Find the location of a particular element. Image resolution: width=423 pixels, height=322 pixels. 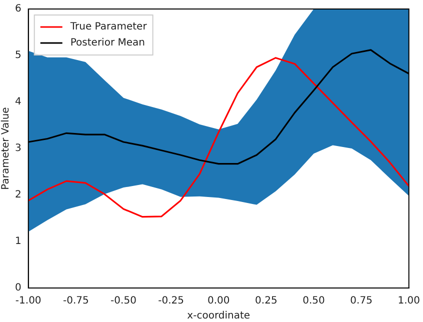

x-tick-label: -1.00 is located at coordinates (28, 301).